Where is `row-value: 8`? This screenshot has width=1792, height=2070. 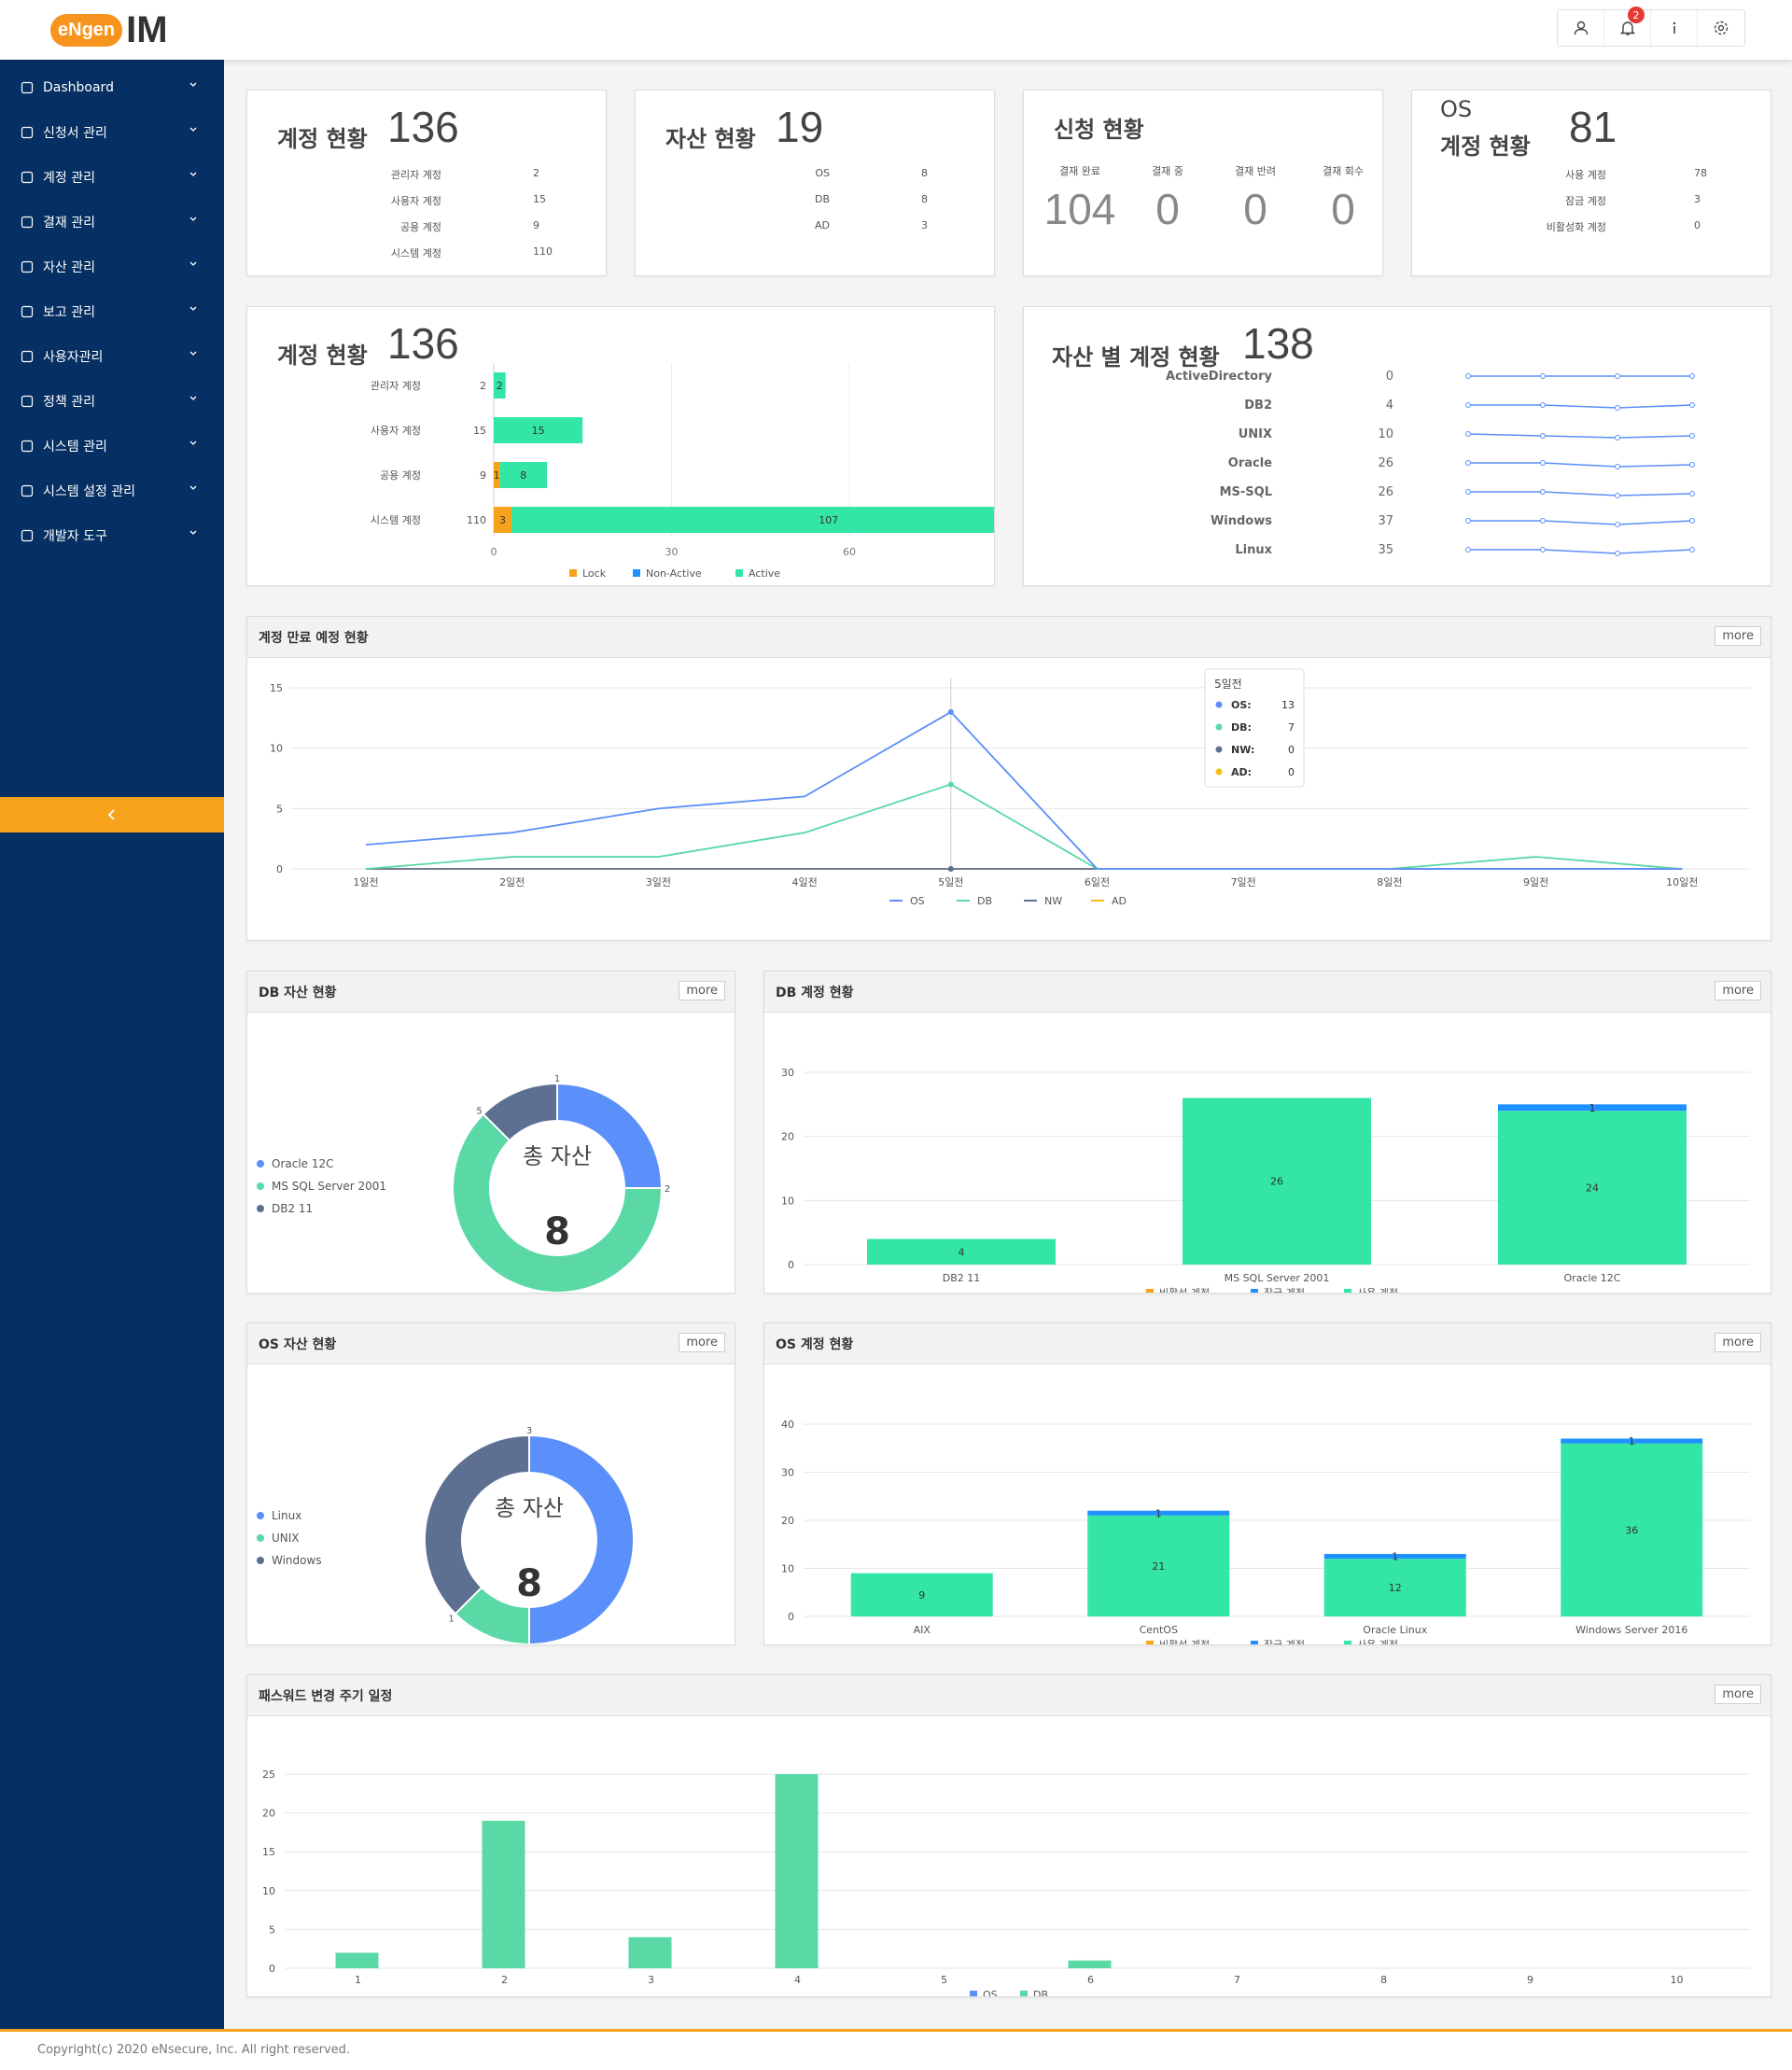 row-value: 8 is located at coordinates (924, 173).